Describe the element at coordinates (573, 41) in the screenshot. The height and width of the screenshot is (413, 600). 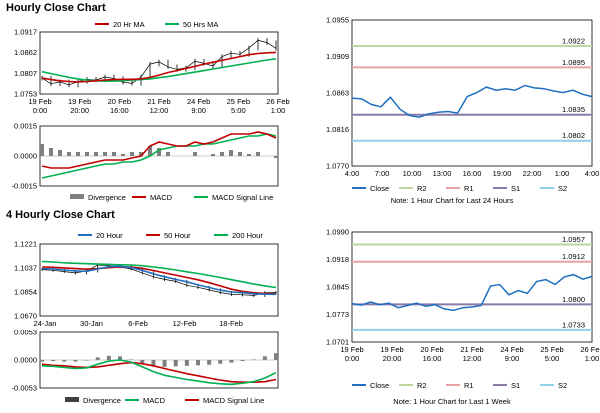
I see `hourly-levels-level-label-r2: 1.0922` at that location.